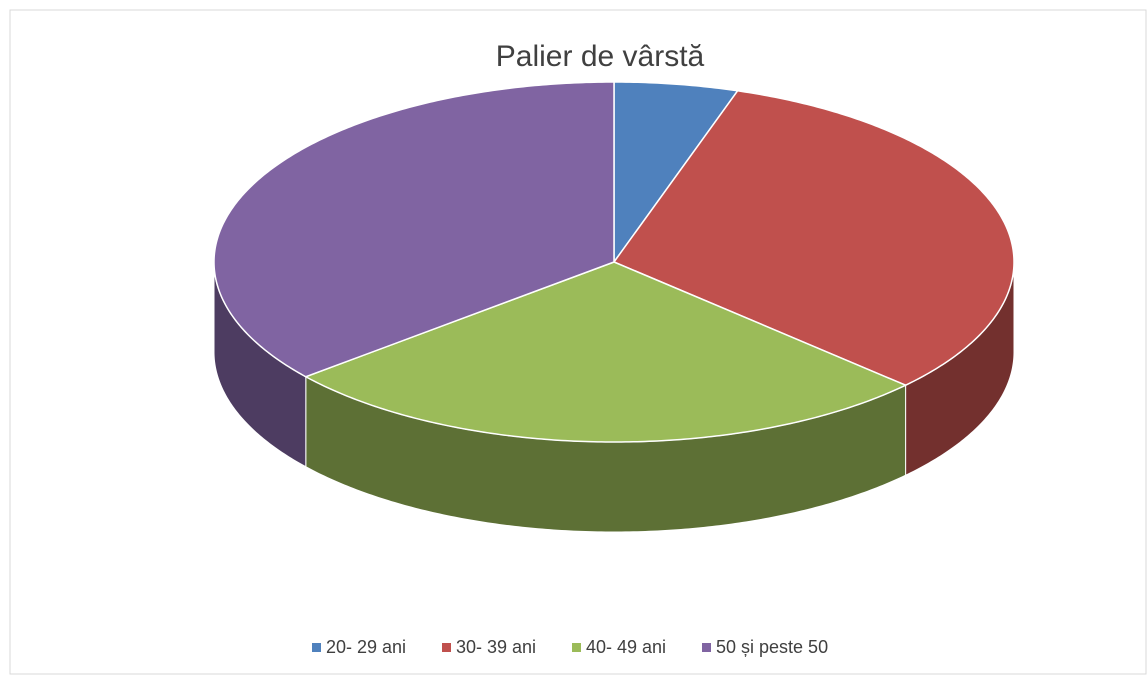 Image resolution: width=1147 pixels, height=675 pixels. Describe the element at coordinates (626, 647) in the screenshot. I see `legend-label: 40- 49 ani` at that location.